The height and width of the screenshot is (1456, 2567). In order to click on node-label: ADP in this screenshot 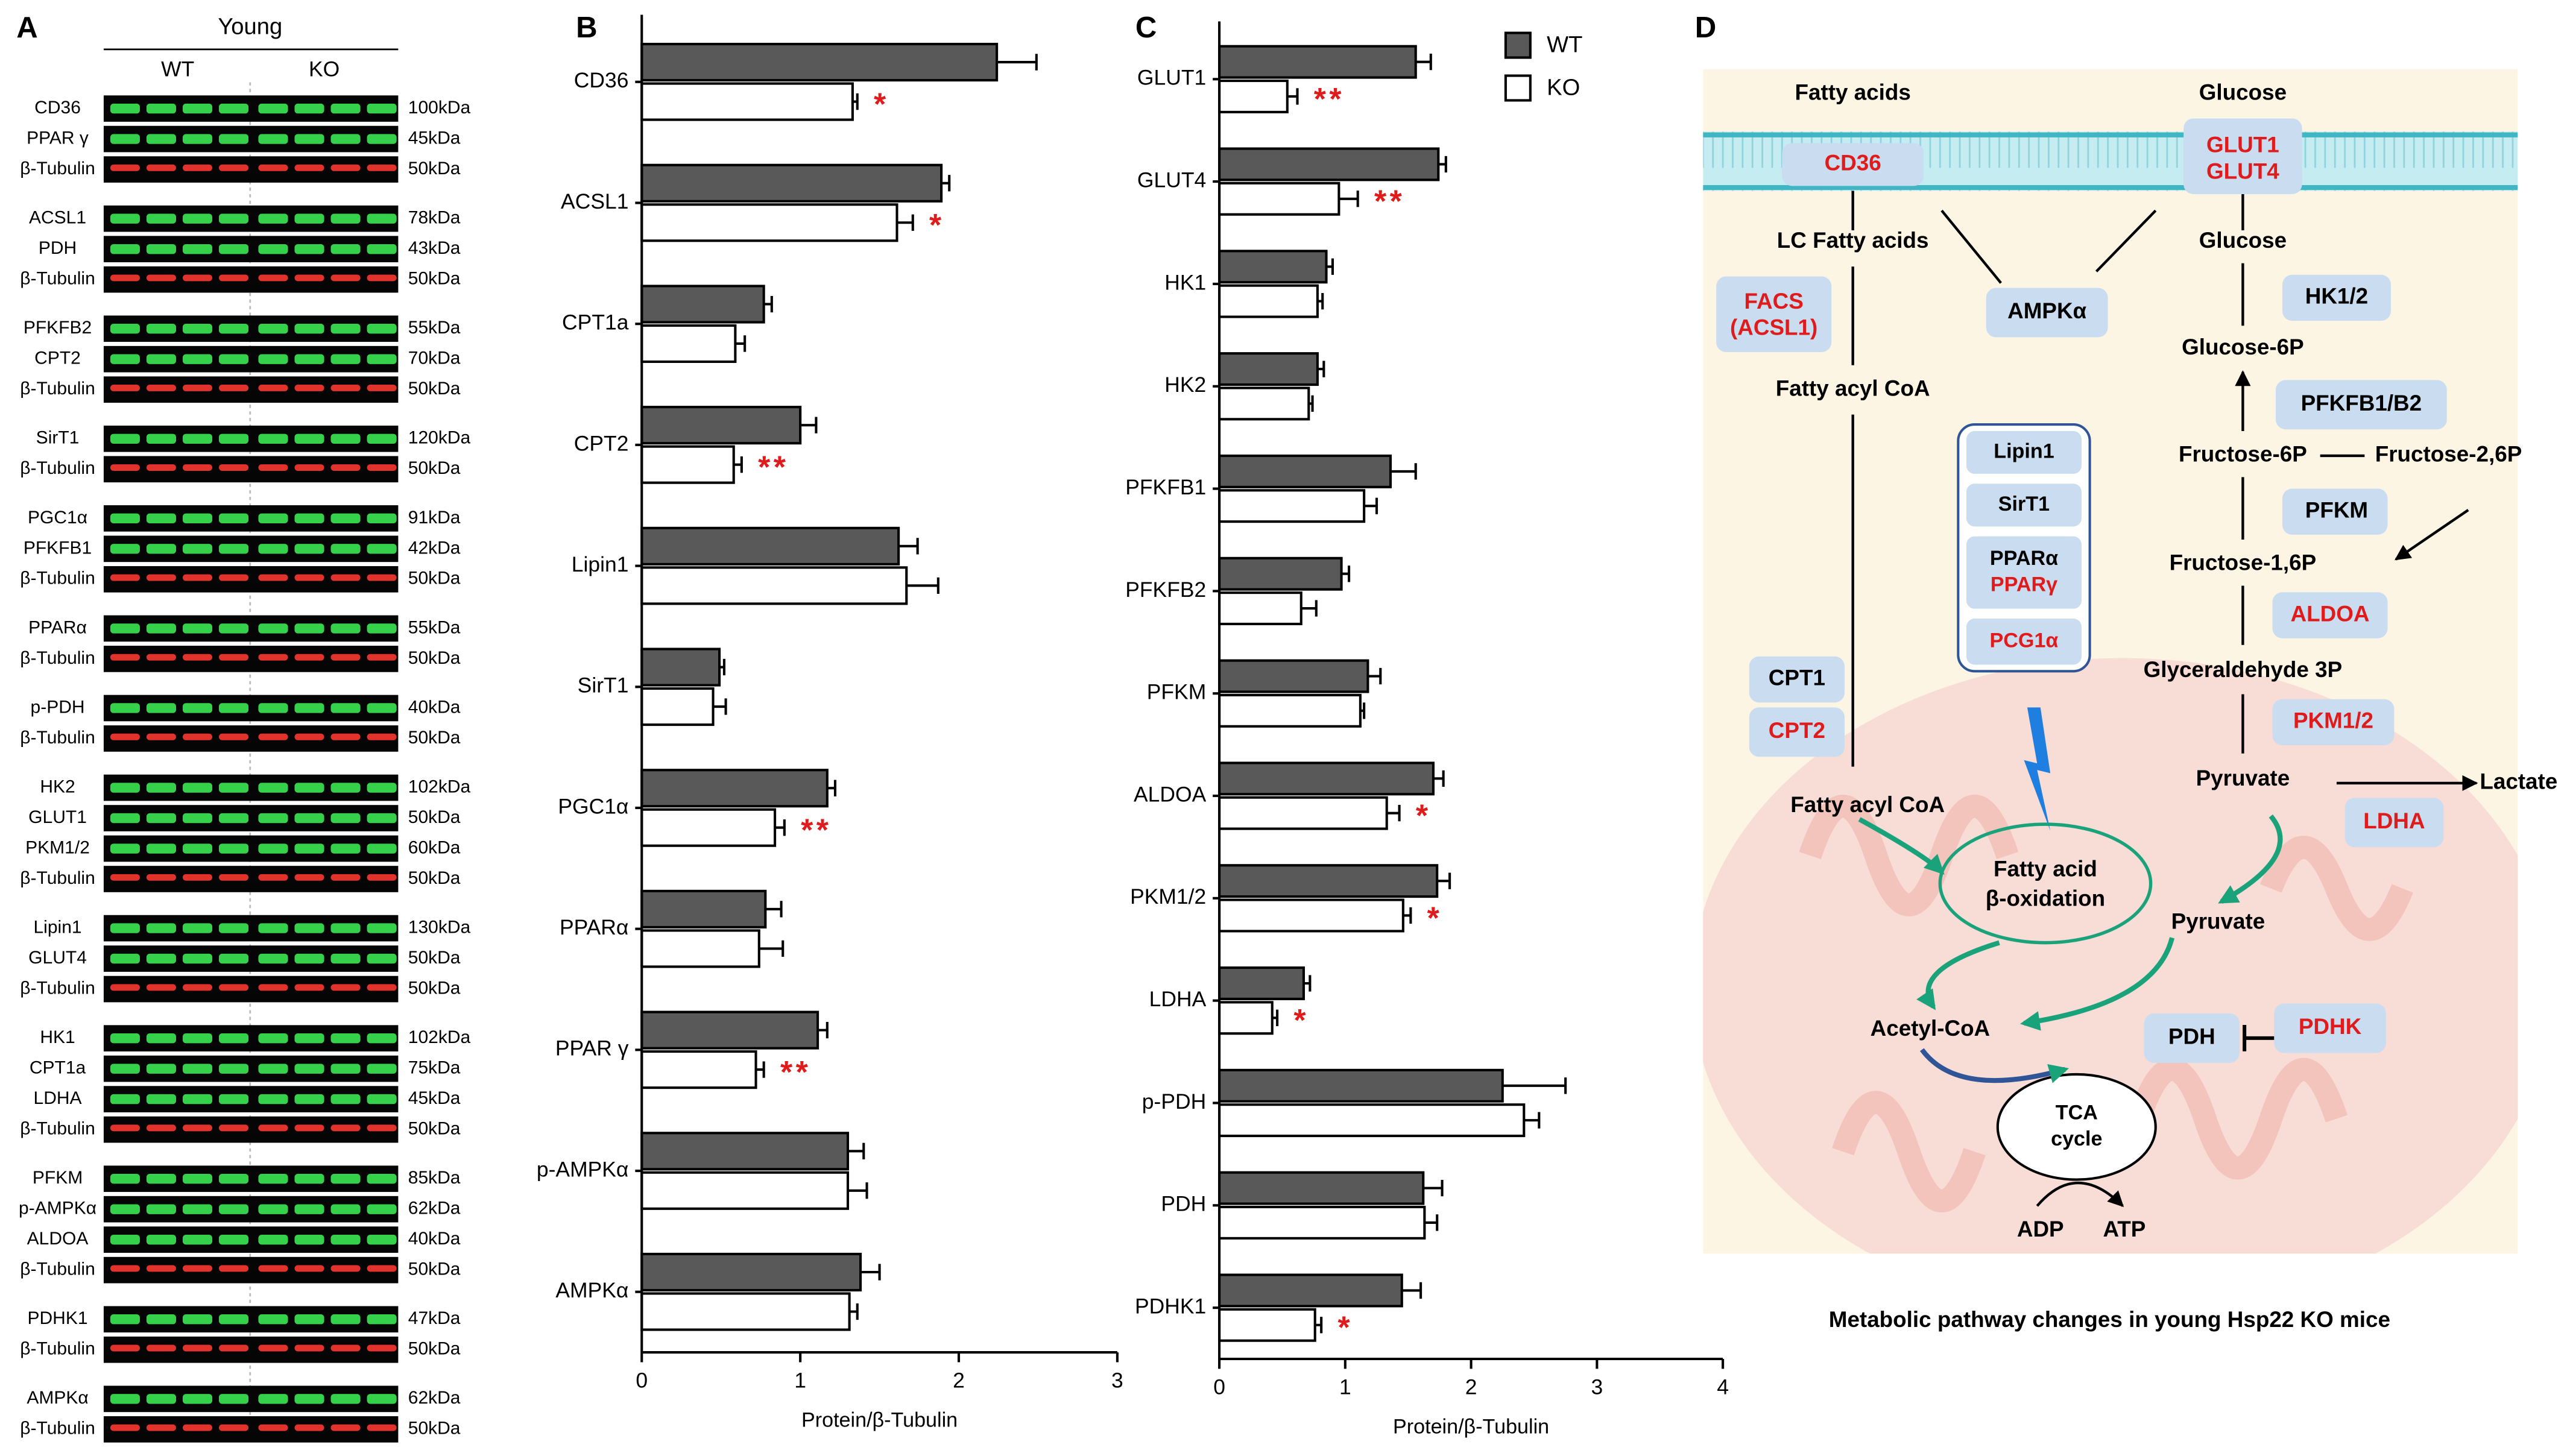, I will do `click(2040, 1229)`.